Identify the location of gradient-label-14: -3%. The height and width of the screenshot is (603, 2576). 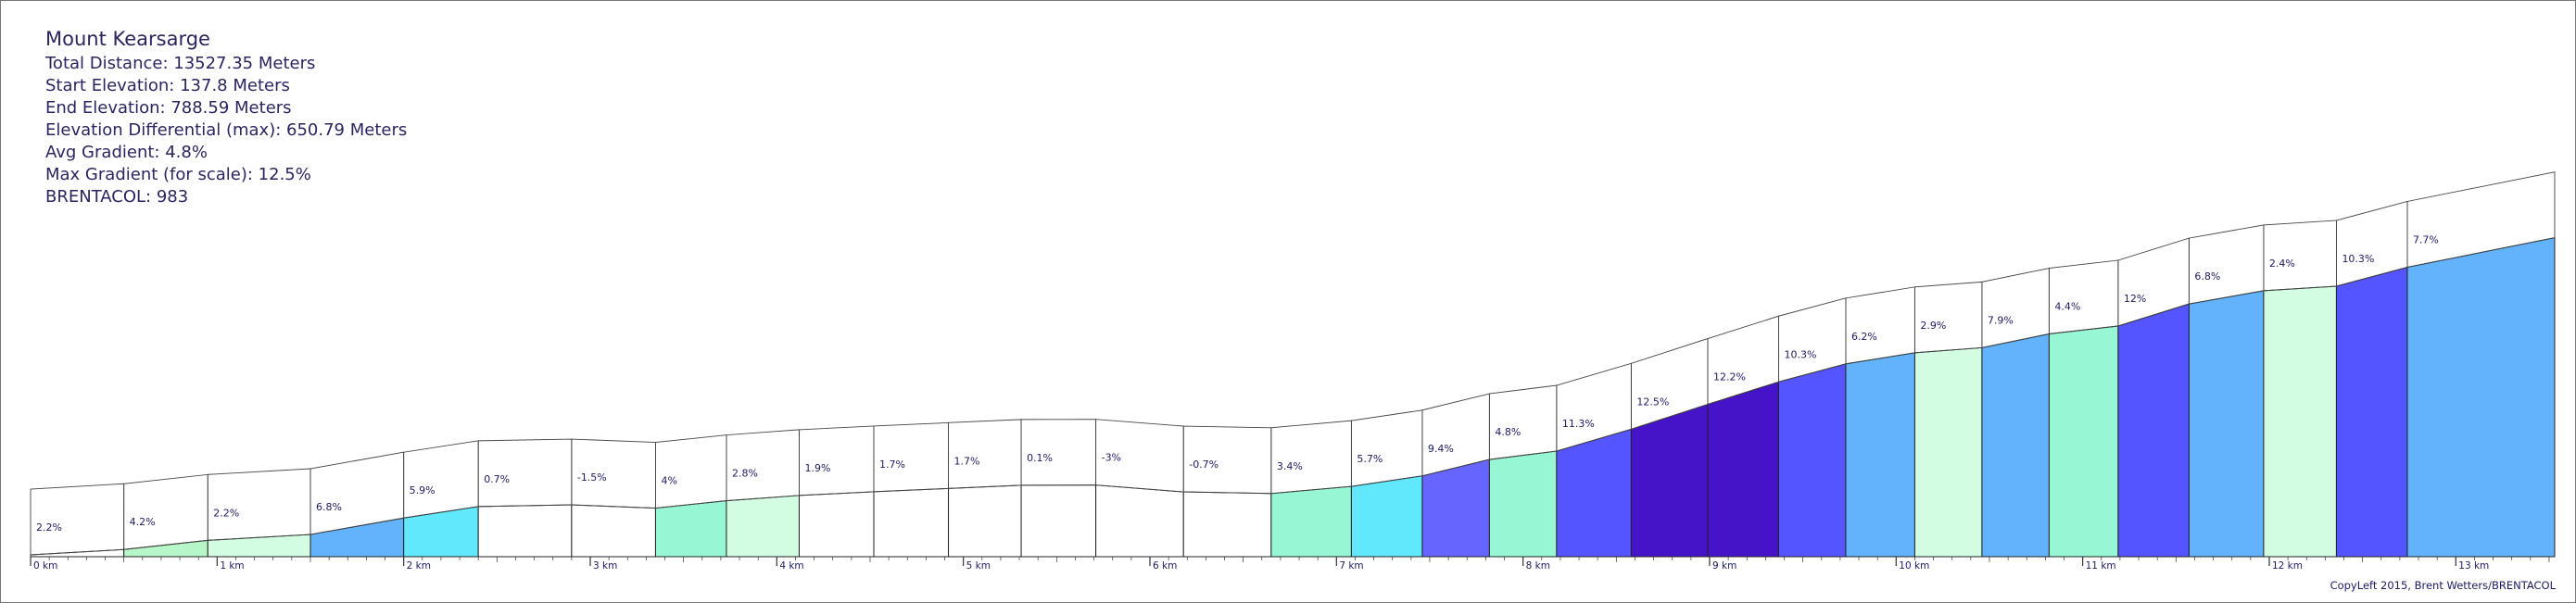
(1111, 458).